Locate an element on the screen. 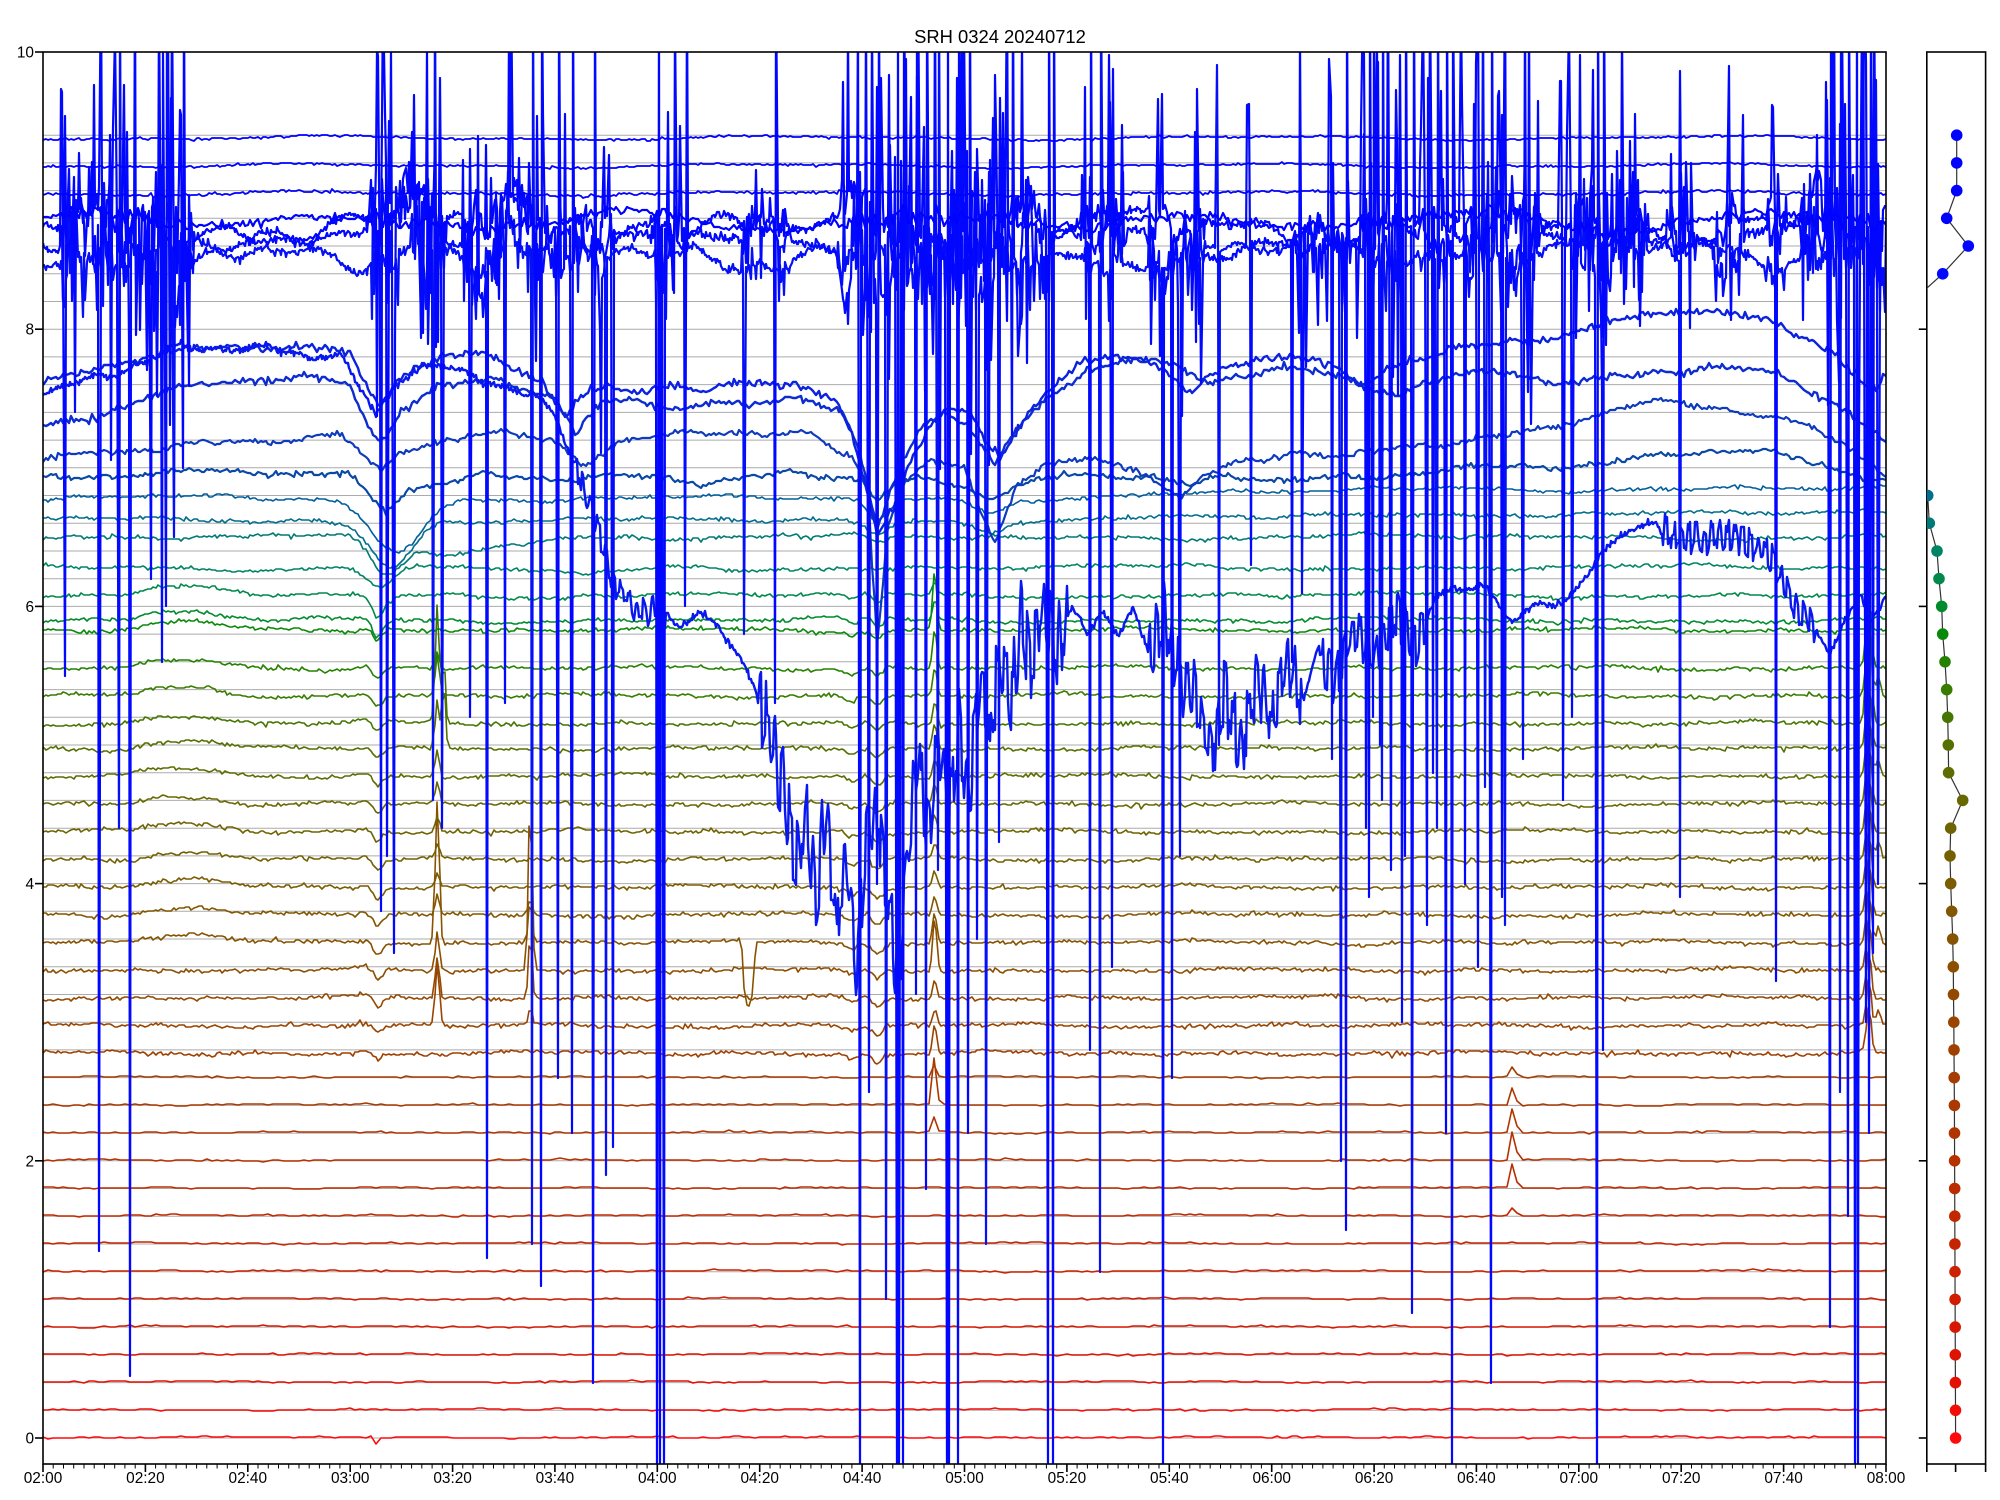  svg-text: 06:00 is located at coordinates (1271, 1478).